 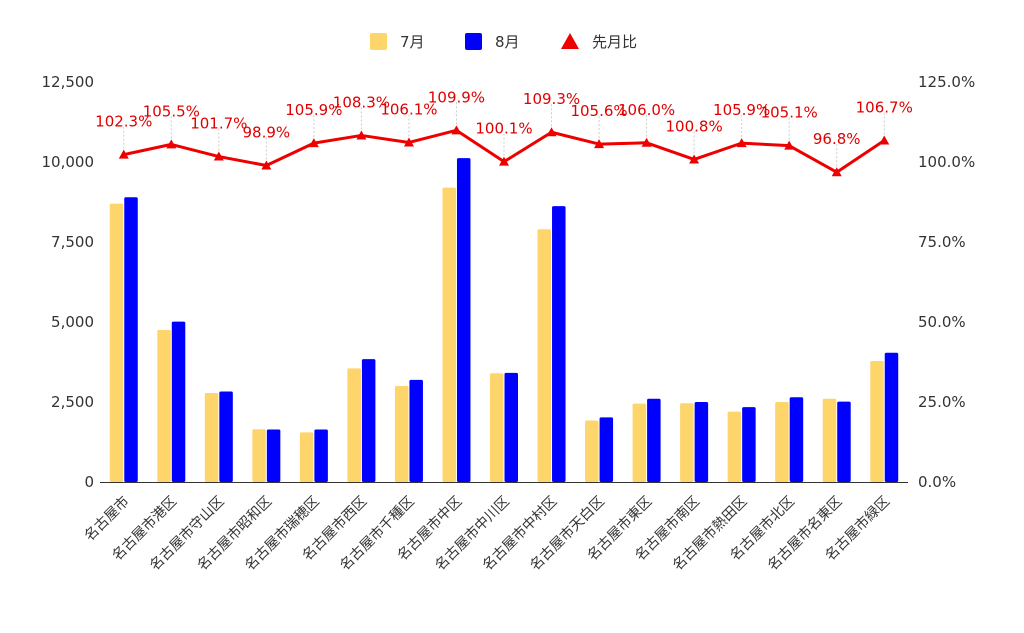 What do you see at coordinates (789, 113) in the screenshot?
I see `ratio-data-label: 105.1%` at bounding box center [789, 113].